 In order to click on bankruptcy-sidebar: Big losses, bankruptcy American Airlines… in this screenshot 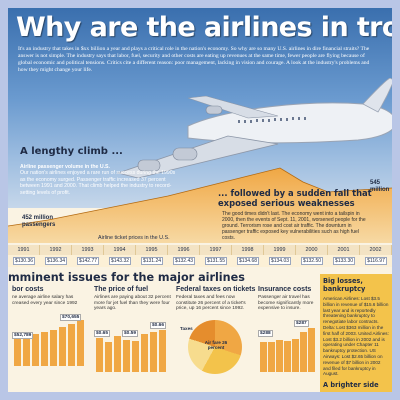, I will do `click(356, 333)`.